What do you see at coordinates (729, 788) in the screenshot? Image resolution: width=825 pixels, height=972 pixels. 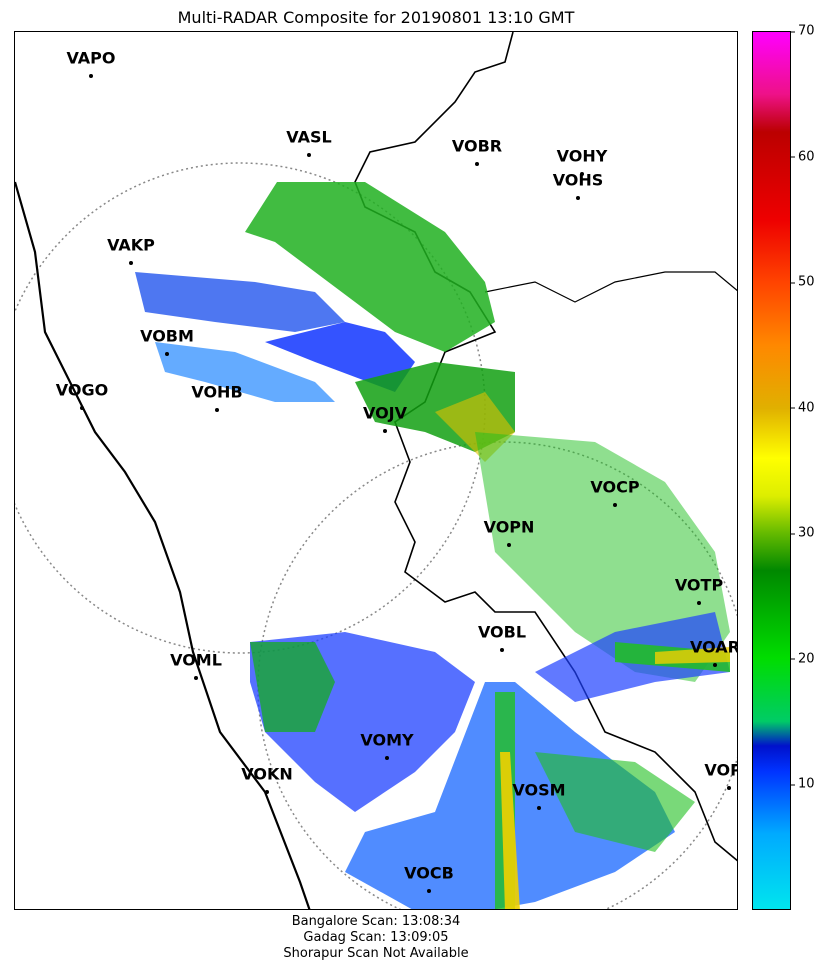 I see `station-marker-vopc` at bounding box center [729, 788].